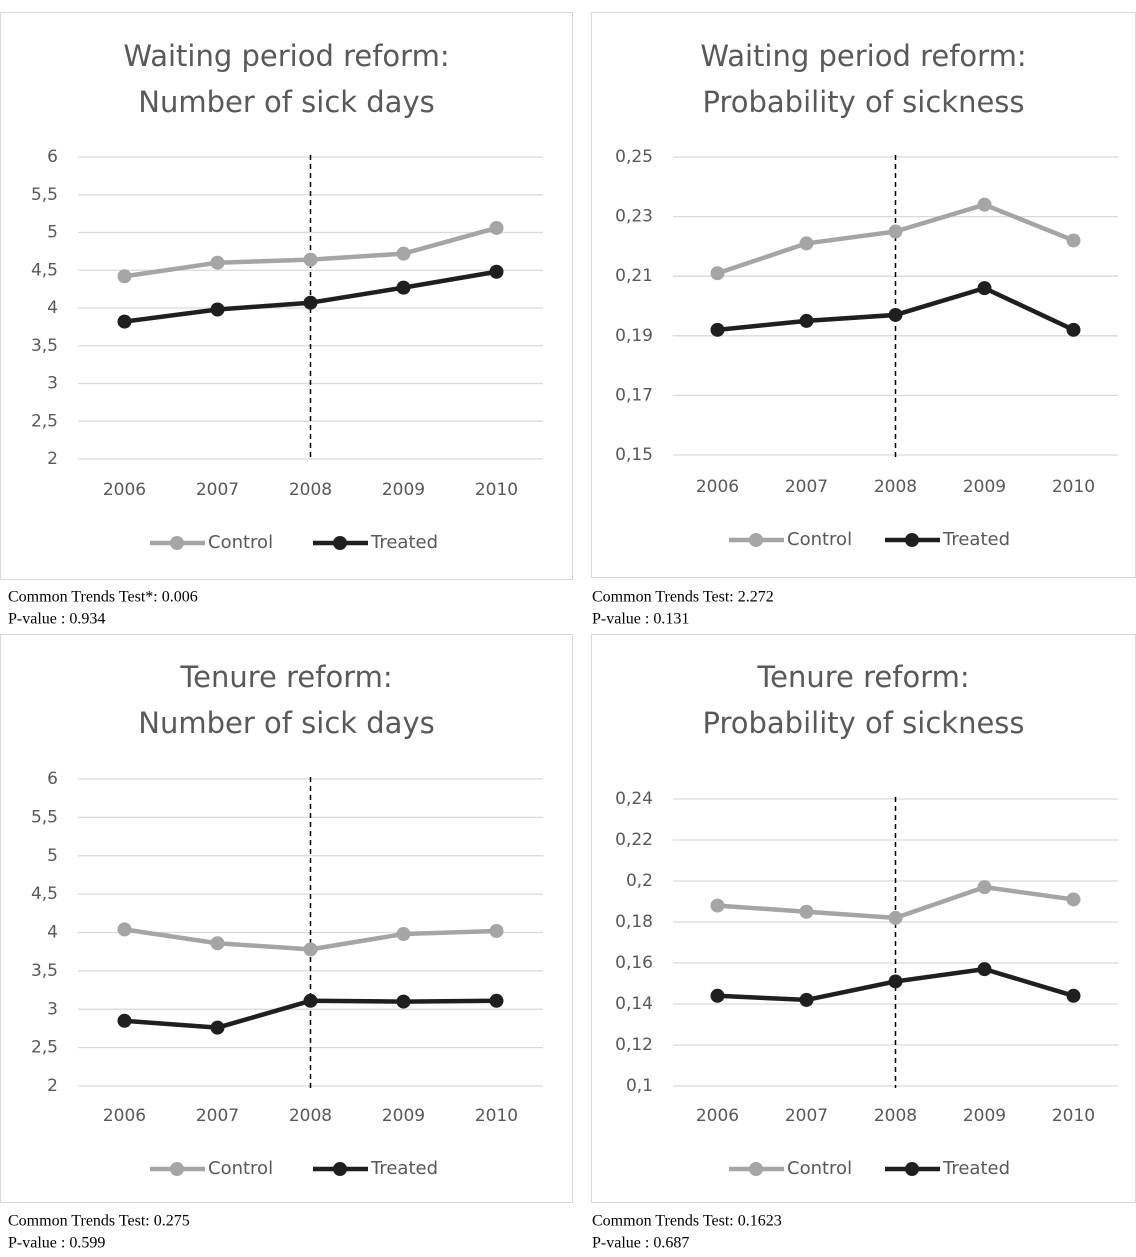  I want to click on y-tick-label: 0,2, so click(639, 881).